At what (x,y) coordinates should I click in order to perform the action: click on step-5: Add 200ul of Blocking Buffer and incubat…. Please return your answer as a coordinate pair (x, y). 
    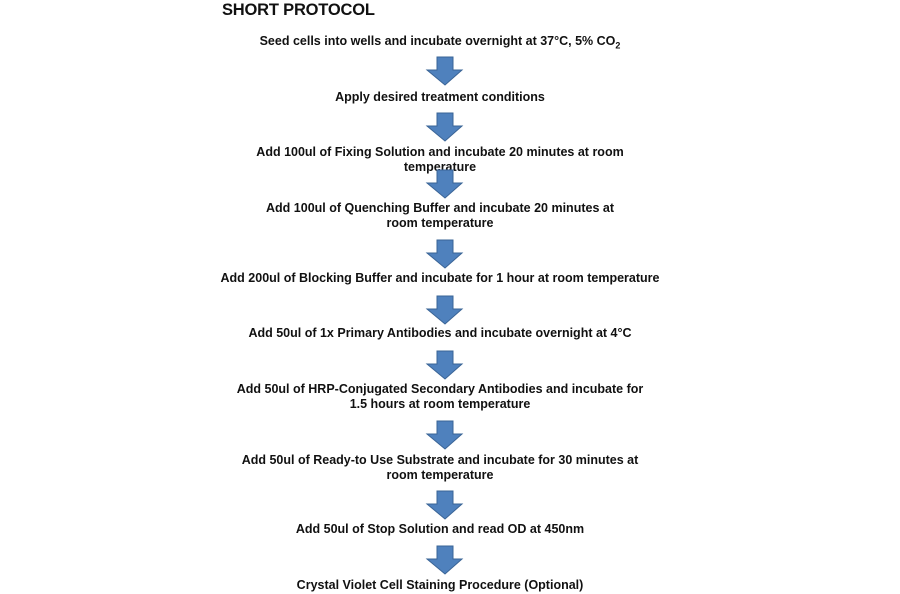
    Looking at the image, I should click on (440, 278).